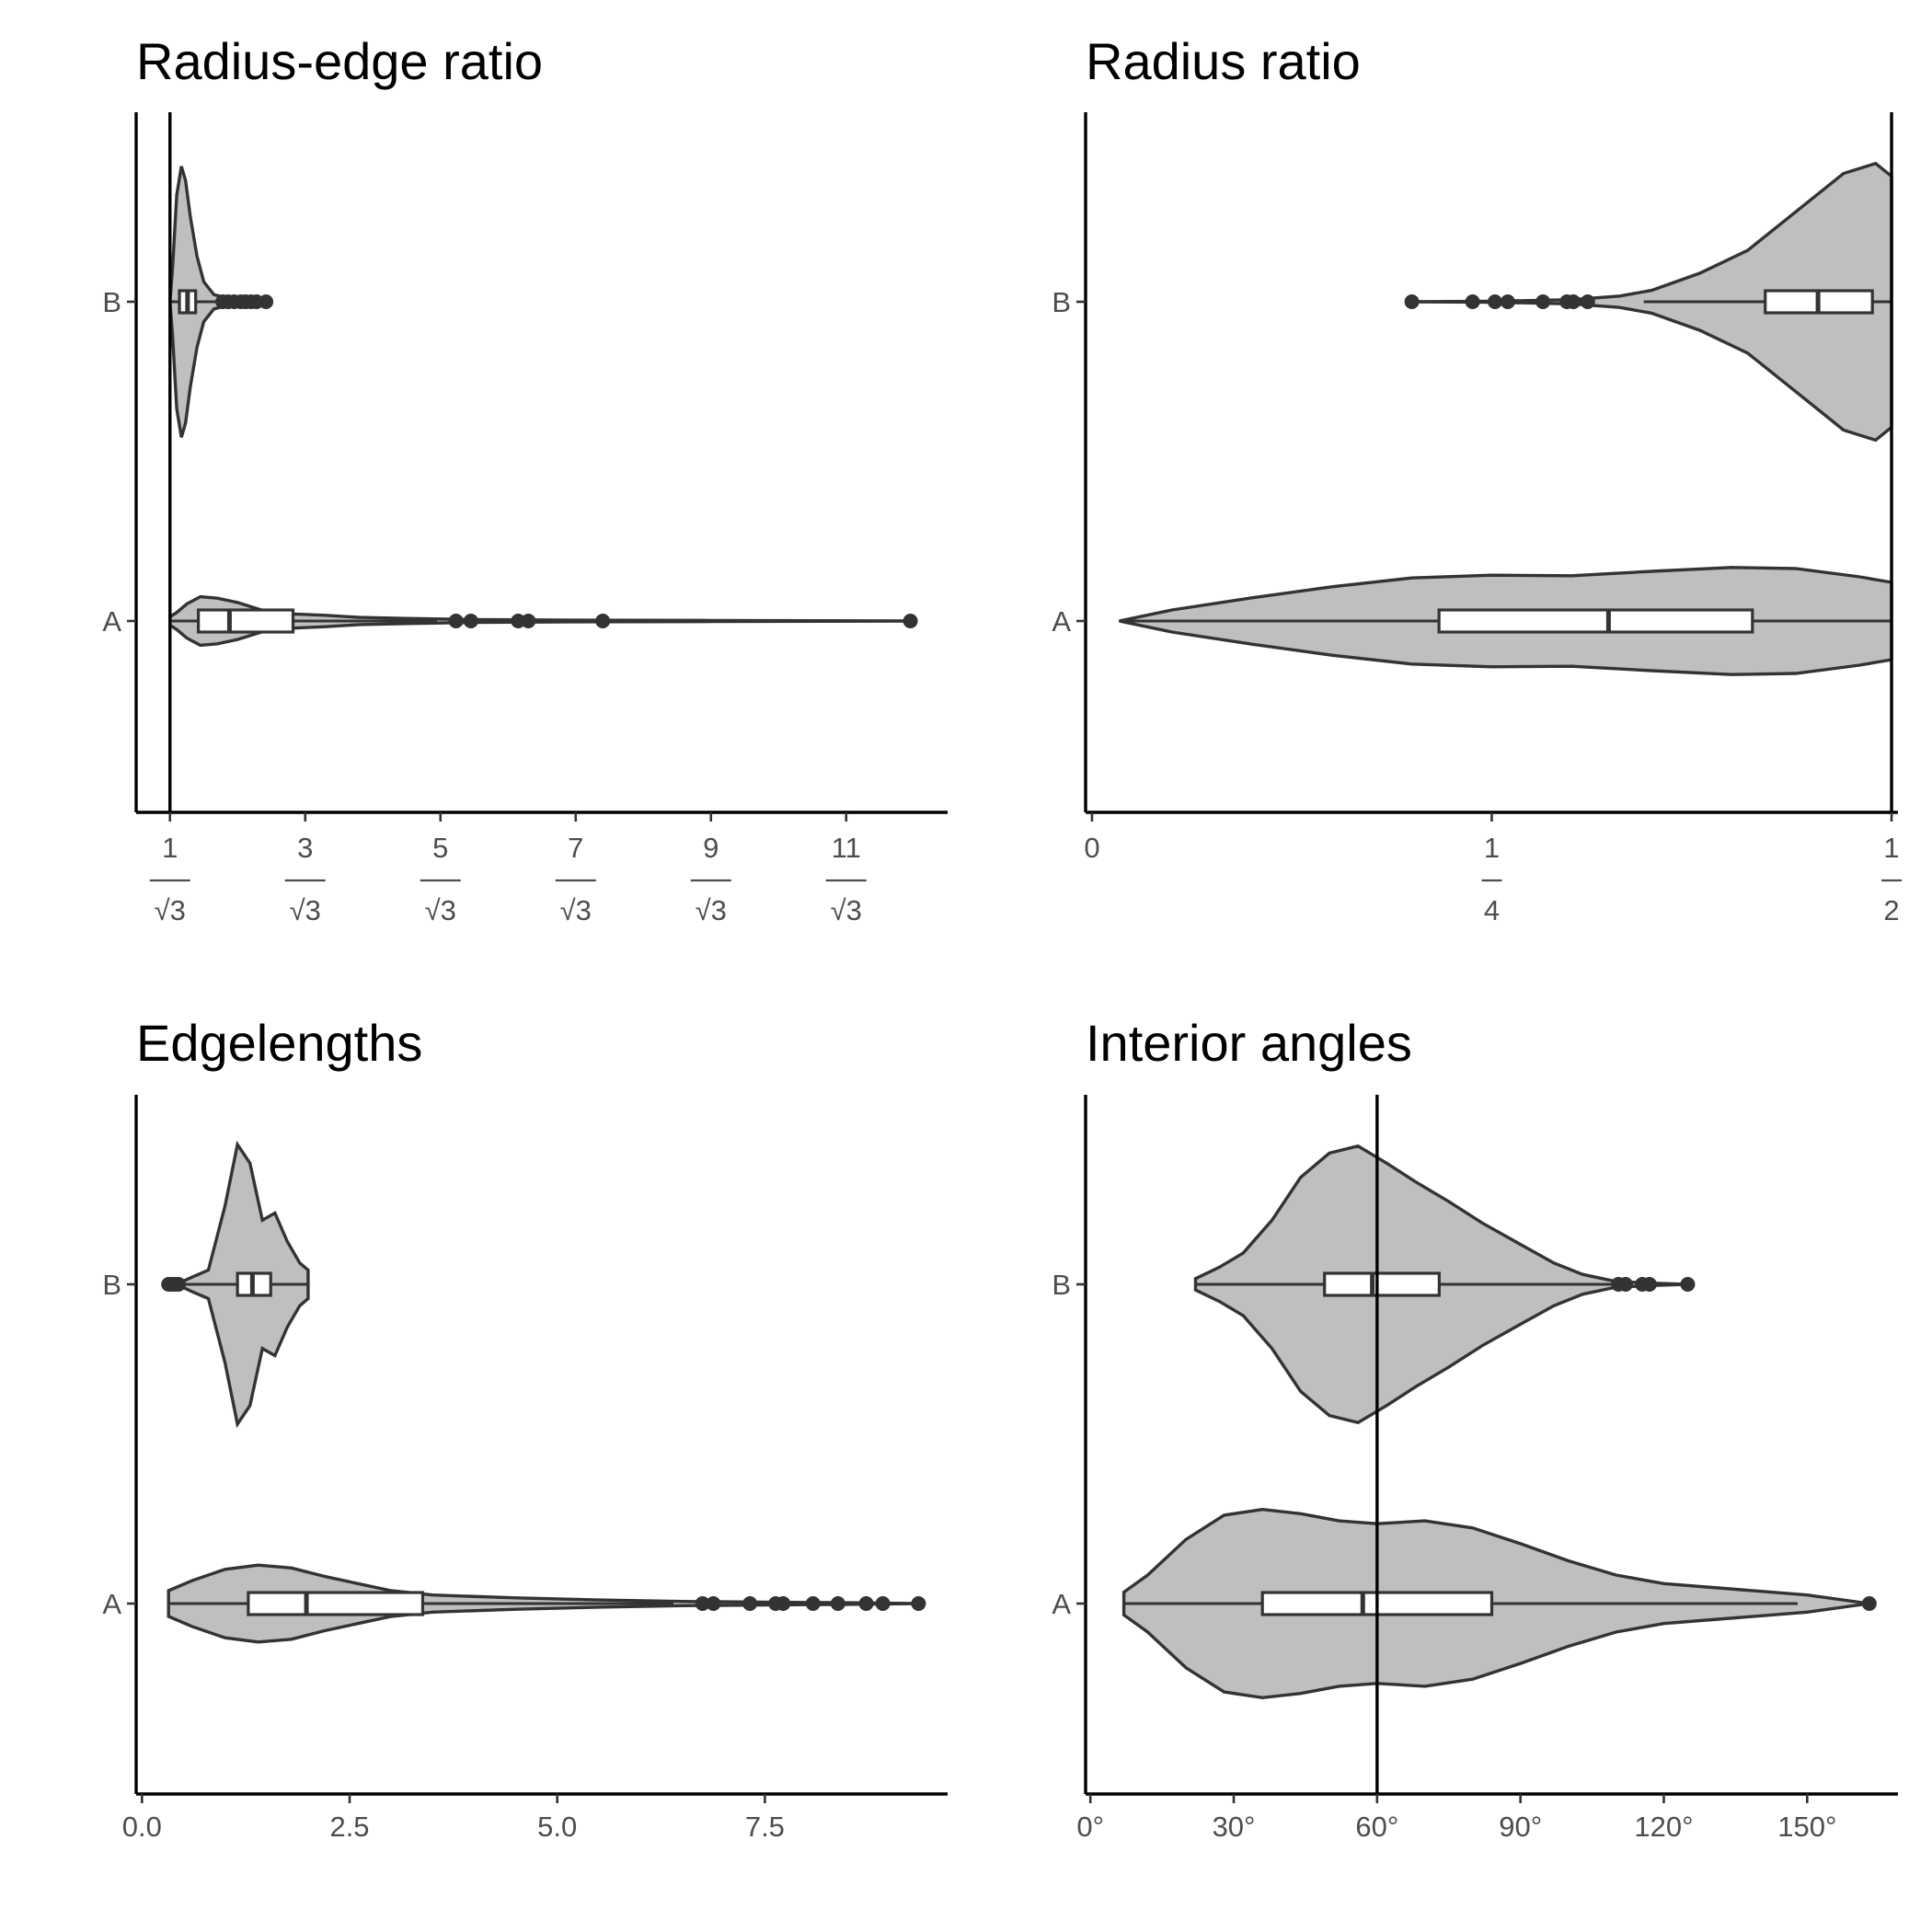 This screenshot has height=1932, width=1932. What do you see at coordinates (846, 910) in the screenshot?
I see `x-tick-denominator-11: √3` at bounding box center [846, 910].